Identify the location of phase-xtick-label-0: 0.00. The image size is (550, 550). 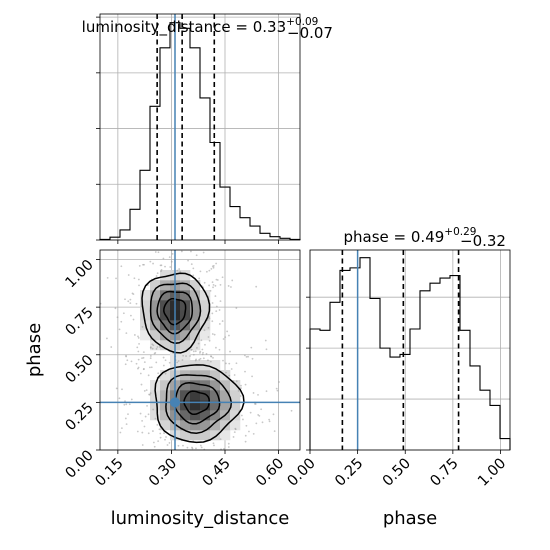
(302, 473).